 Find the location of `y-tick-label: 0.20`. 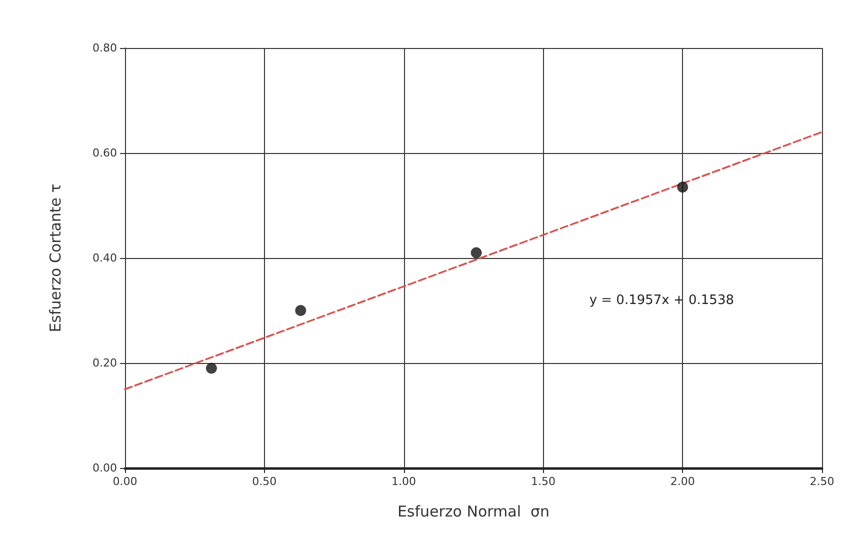

y-tick-label: 0.20 is located at coordinates (104, 363).